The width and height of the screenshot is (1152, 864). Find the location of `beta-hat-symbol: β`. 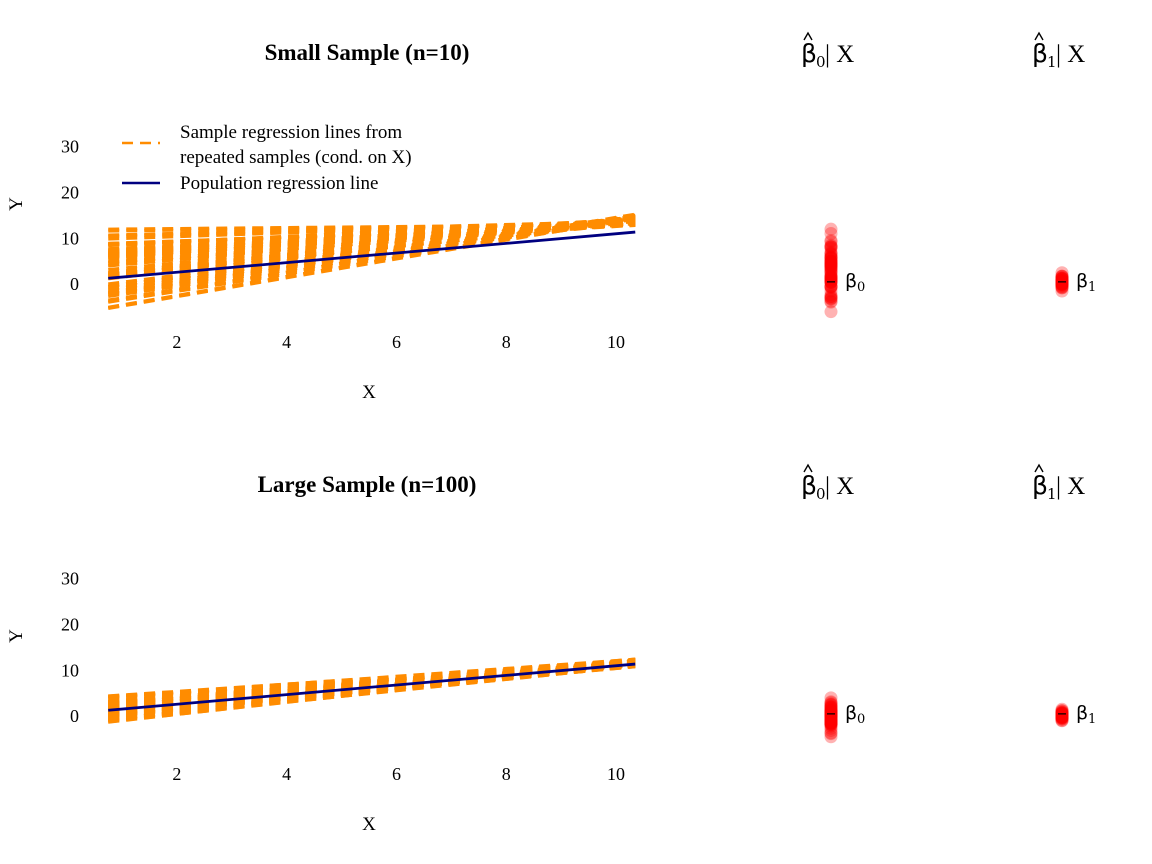

beta-hat-symbol: β is located at coordinates (809, 485).